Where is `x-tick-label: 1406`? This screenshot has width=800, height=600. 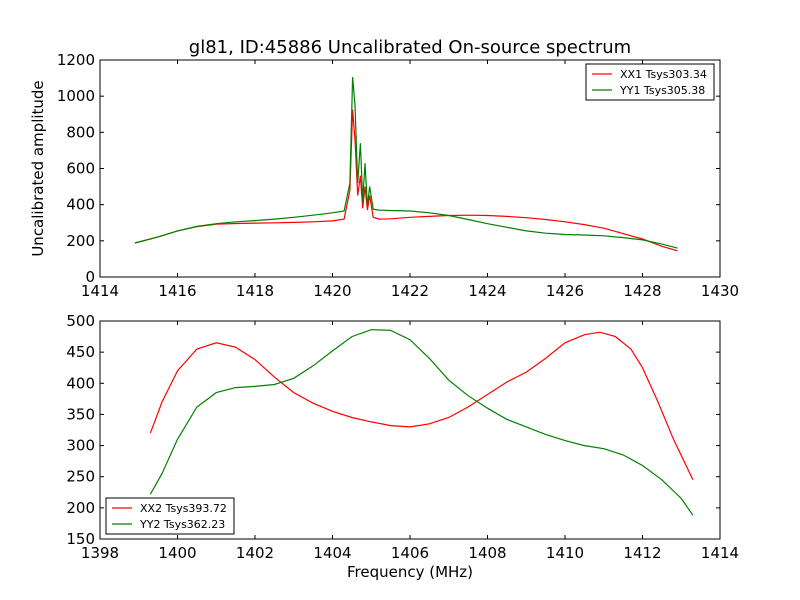 x-tick-label: 1406 is located at coordinates (410, 553).